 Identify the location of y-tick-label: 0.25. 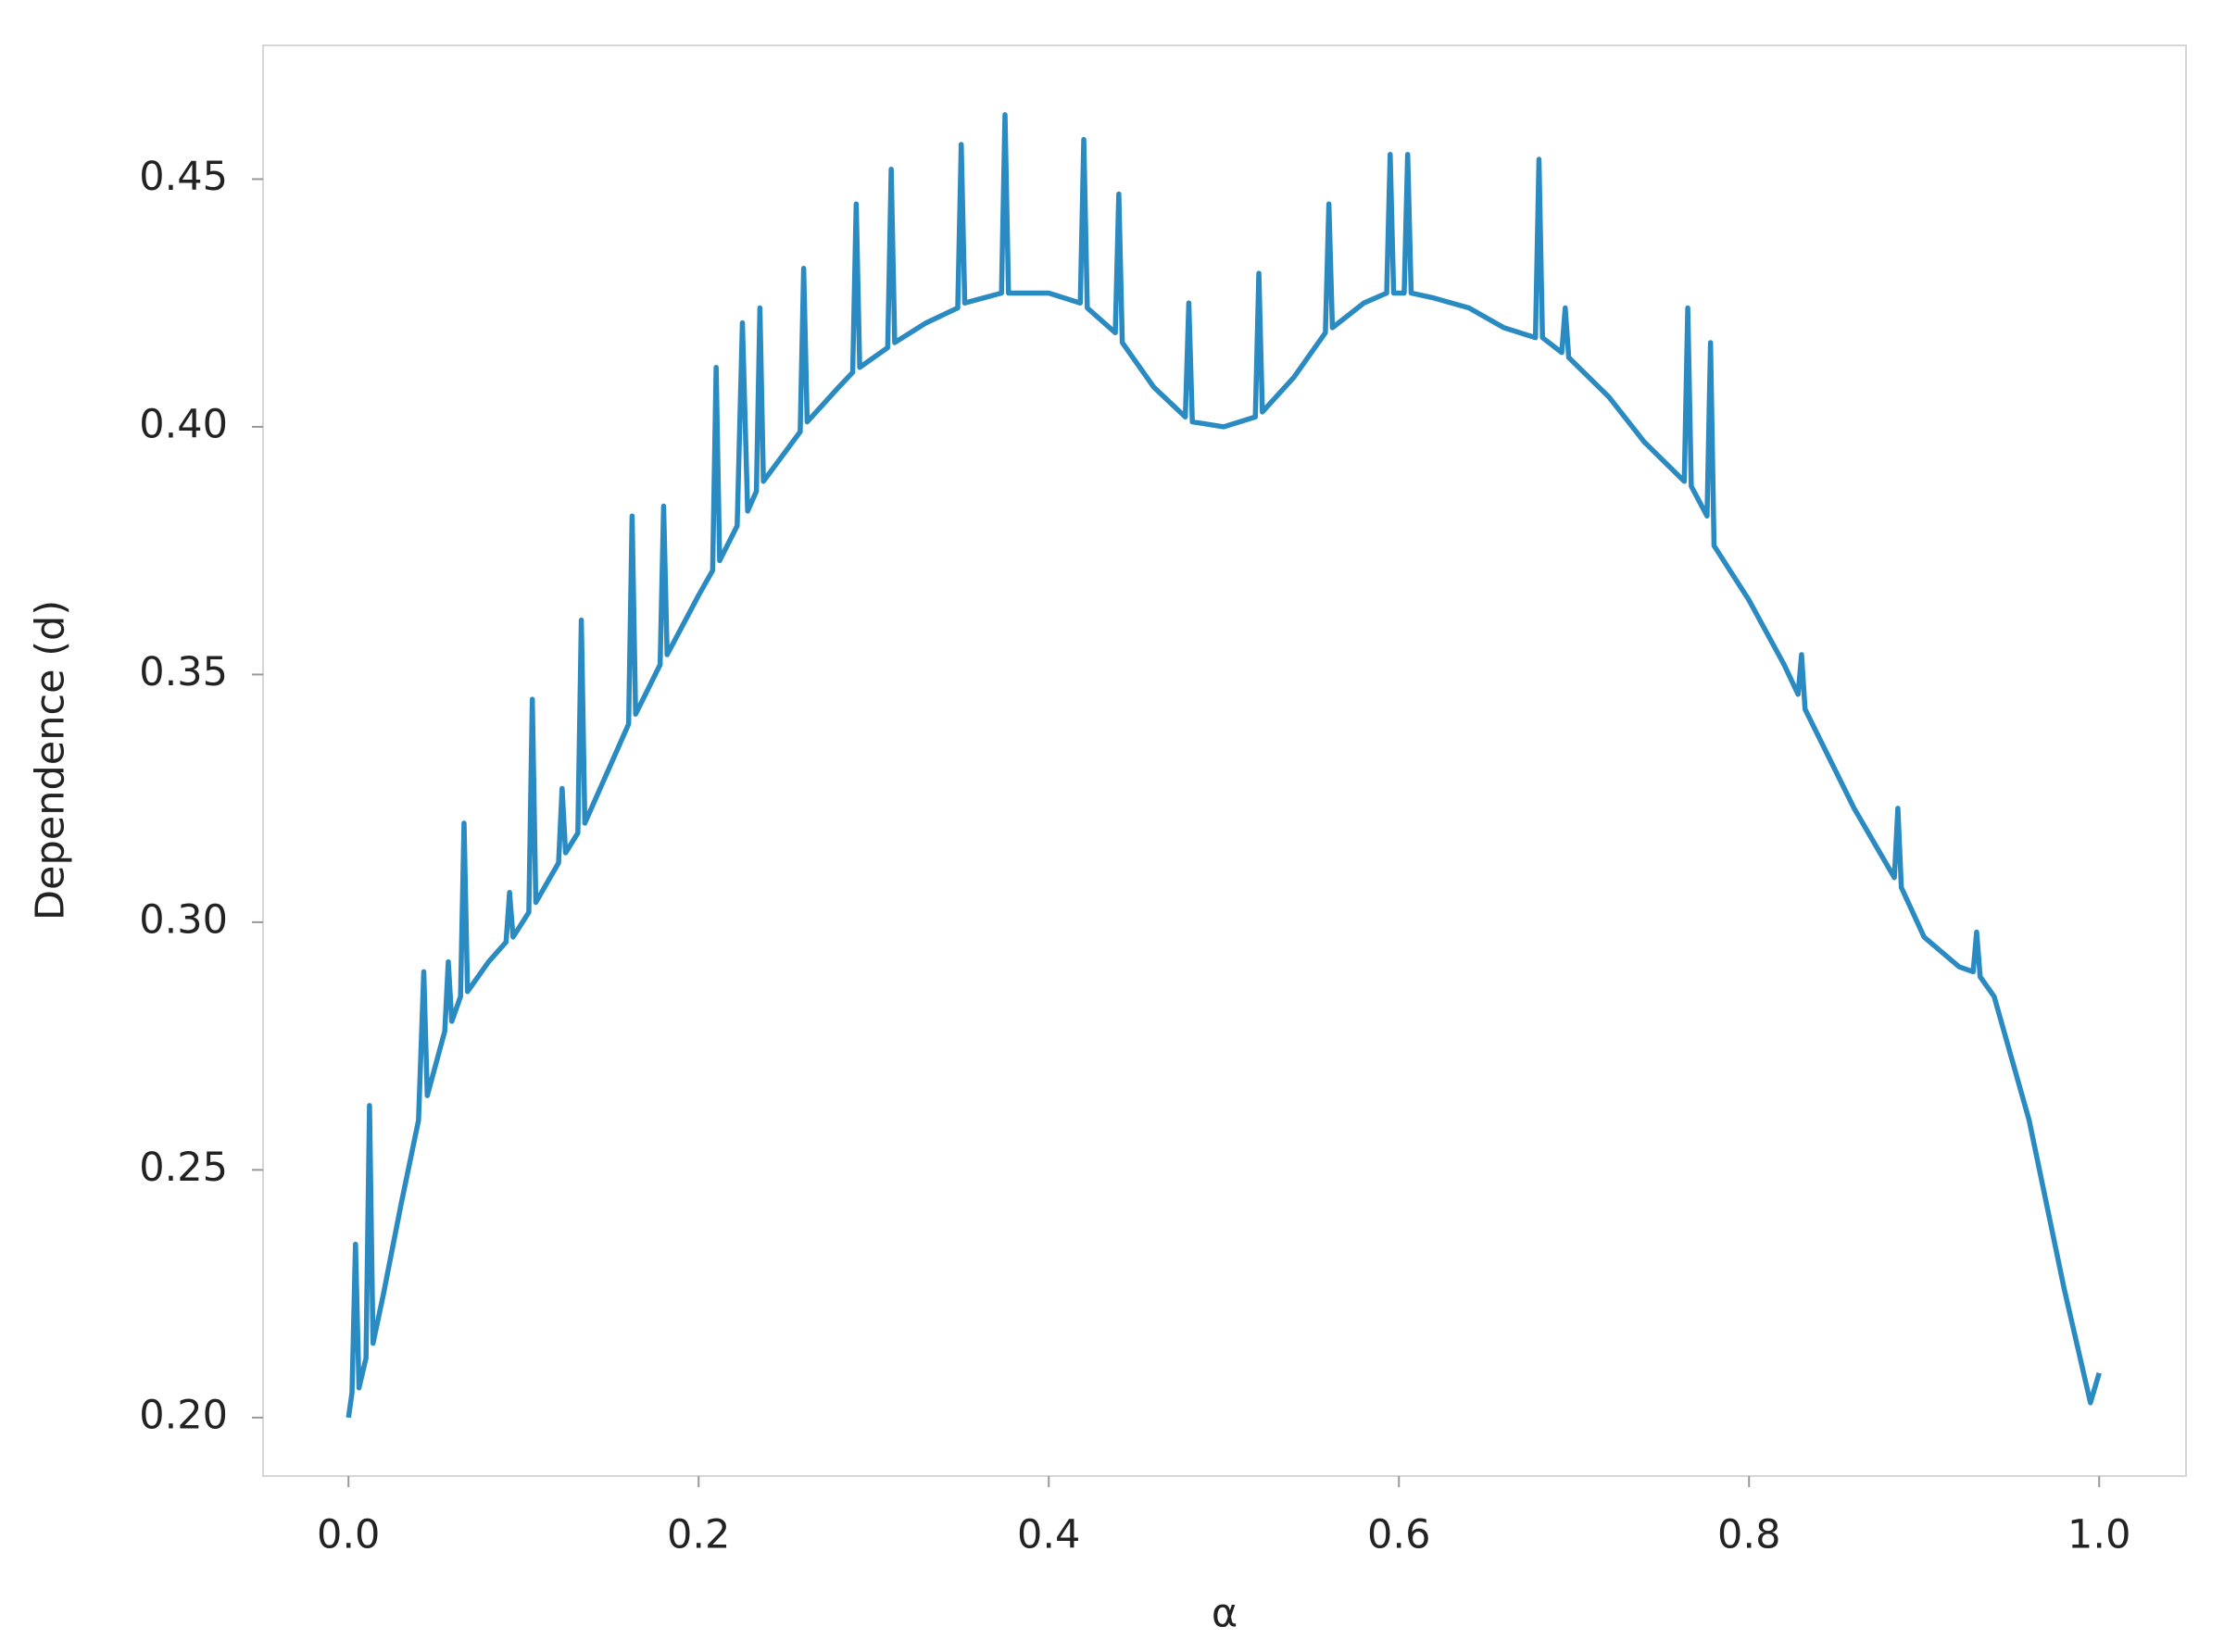
(183, 1168).